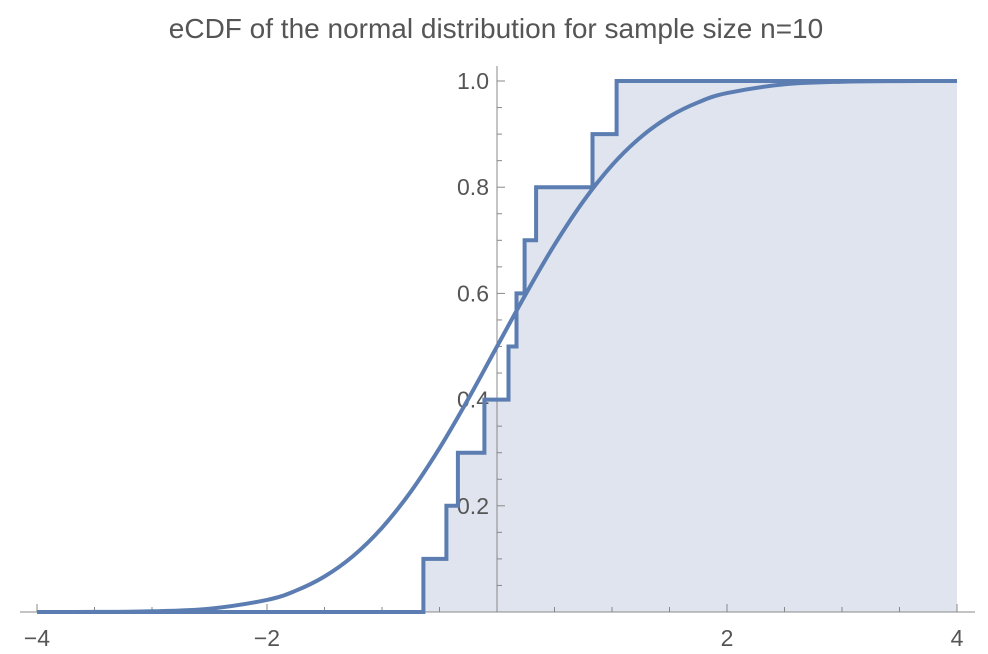  What do you see at coordinates (473, 293) in the screenshot?
I see `y-tick-label: 0.6` at bounding box center [473, 293].